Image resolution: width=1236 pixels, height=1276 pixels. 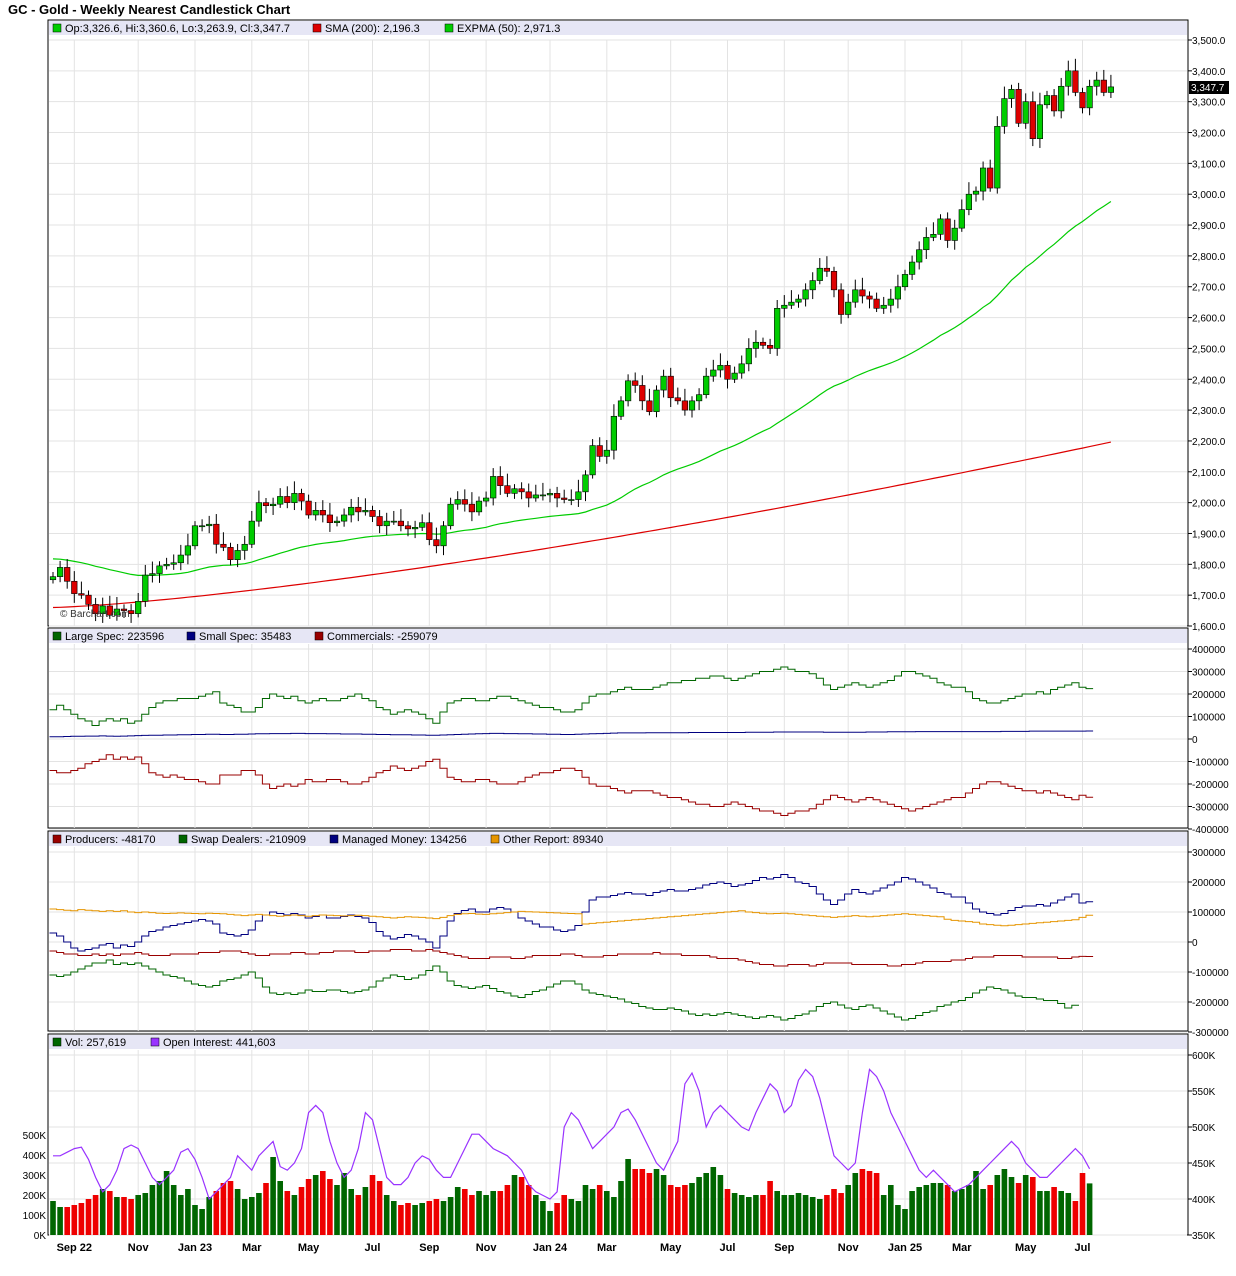 I want to click on panel-y-tick-label: -400000, so click(x=1210, y=830).